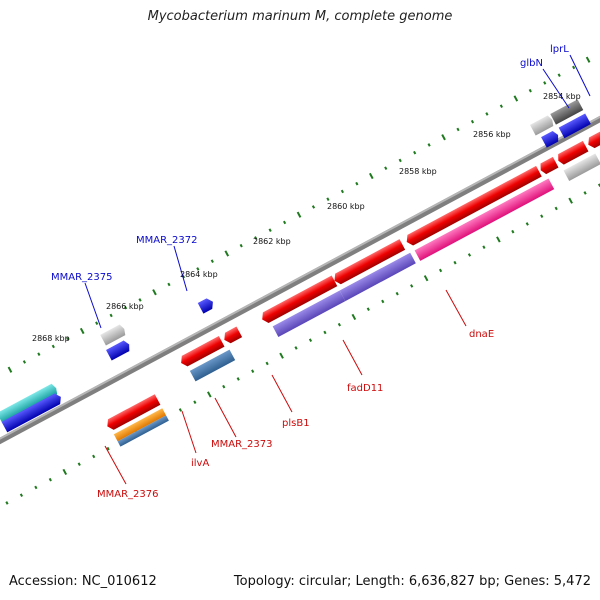 This screenshot has height=600, width=600. Describe the element at coordinates (82, 277) in the screenshot. I see `gene-label-MMAR_2375: MMAR_2375` at that location.